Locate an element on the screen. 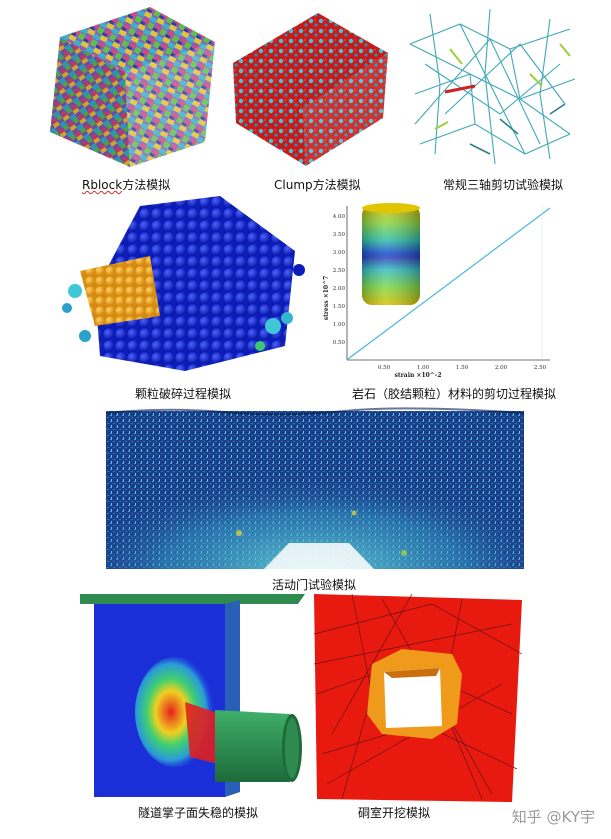  plot-ytick: 1.50 is located at coordinates (339, 307).